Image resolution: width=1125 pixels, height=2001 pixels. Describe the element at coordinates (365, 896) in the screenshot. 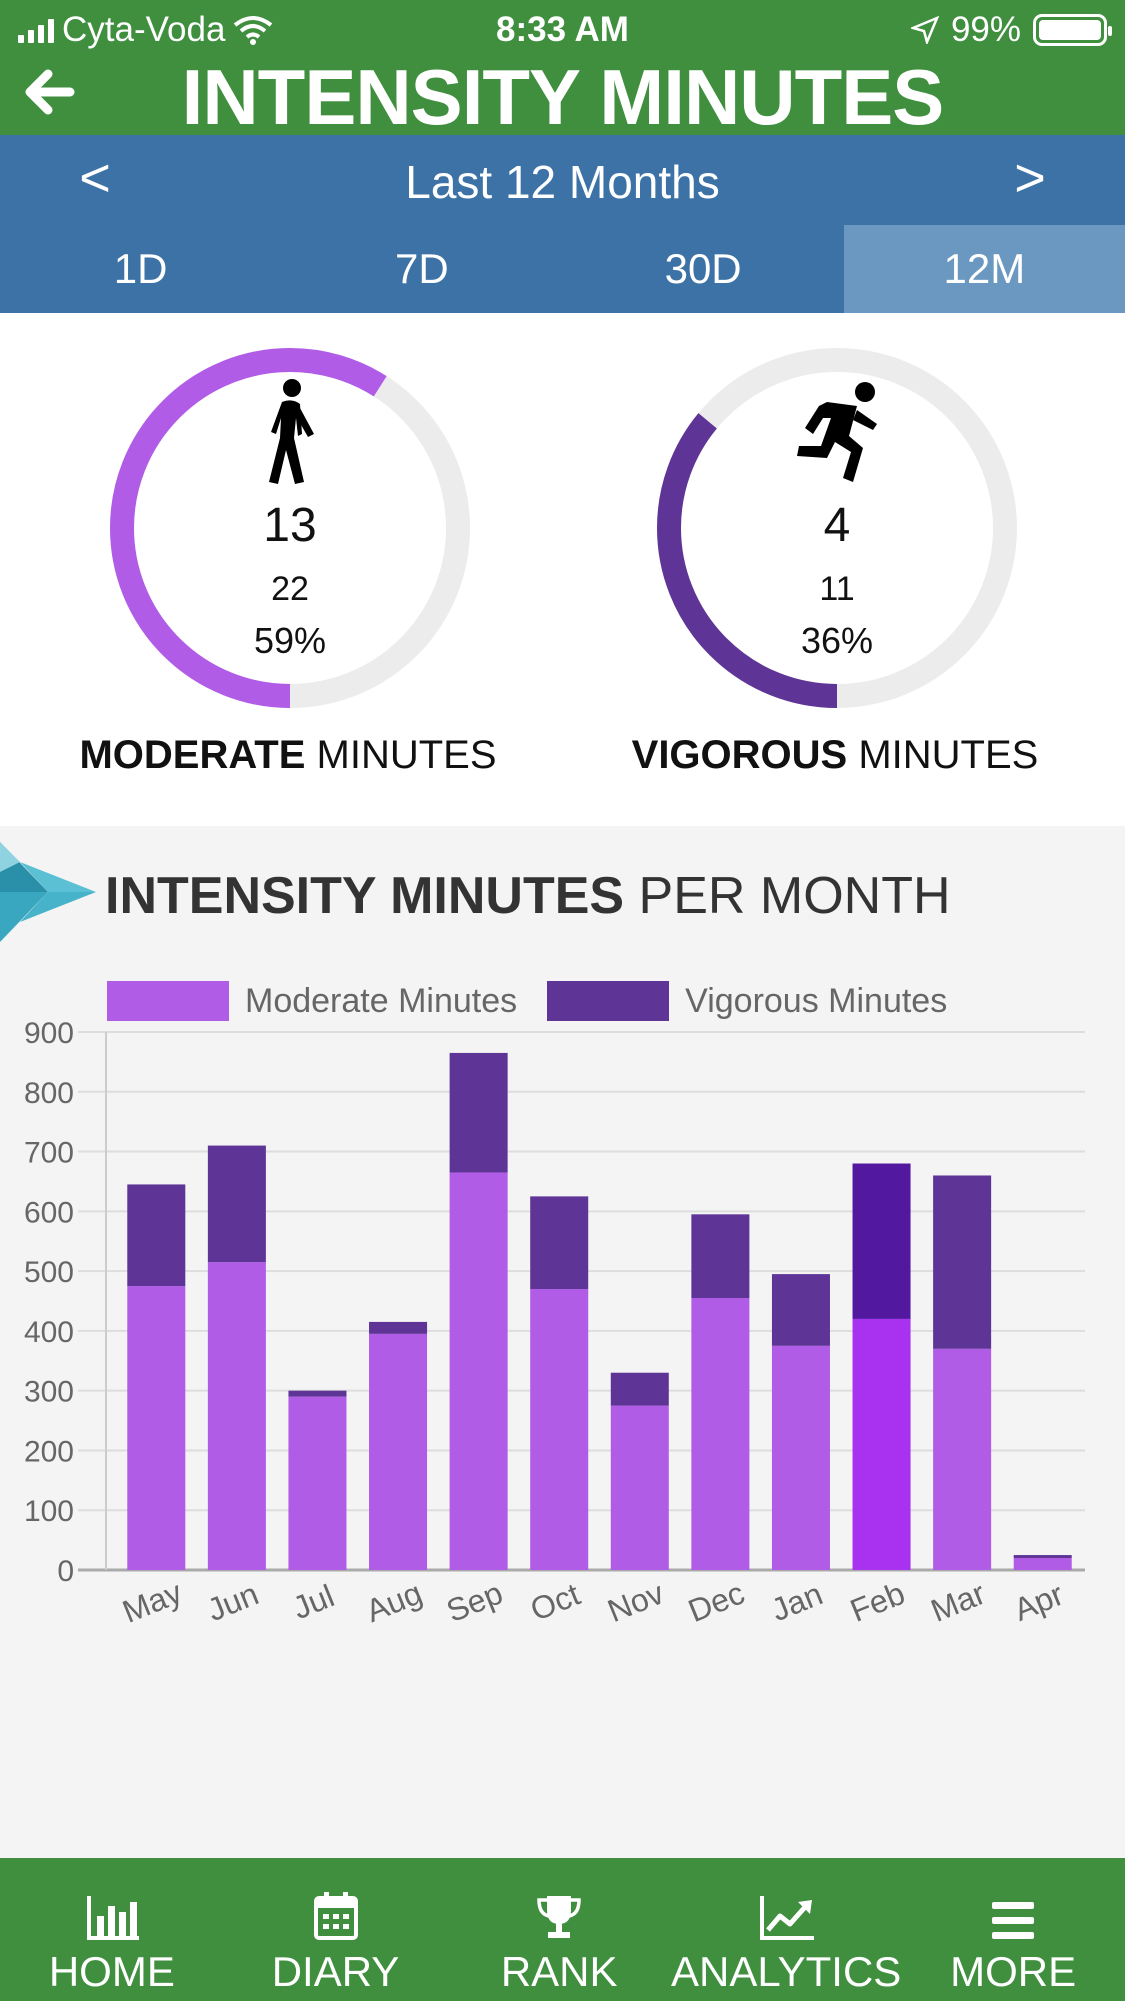

I see `chart-heading-bold: INTENSITY MINUTES` at that location.